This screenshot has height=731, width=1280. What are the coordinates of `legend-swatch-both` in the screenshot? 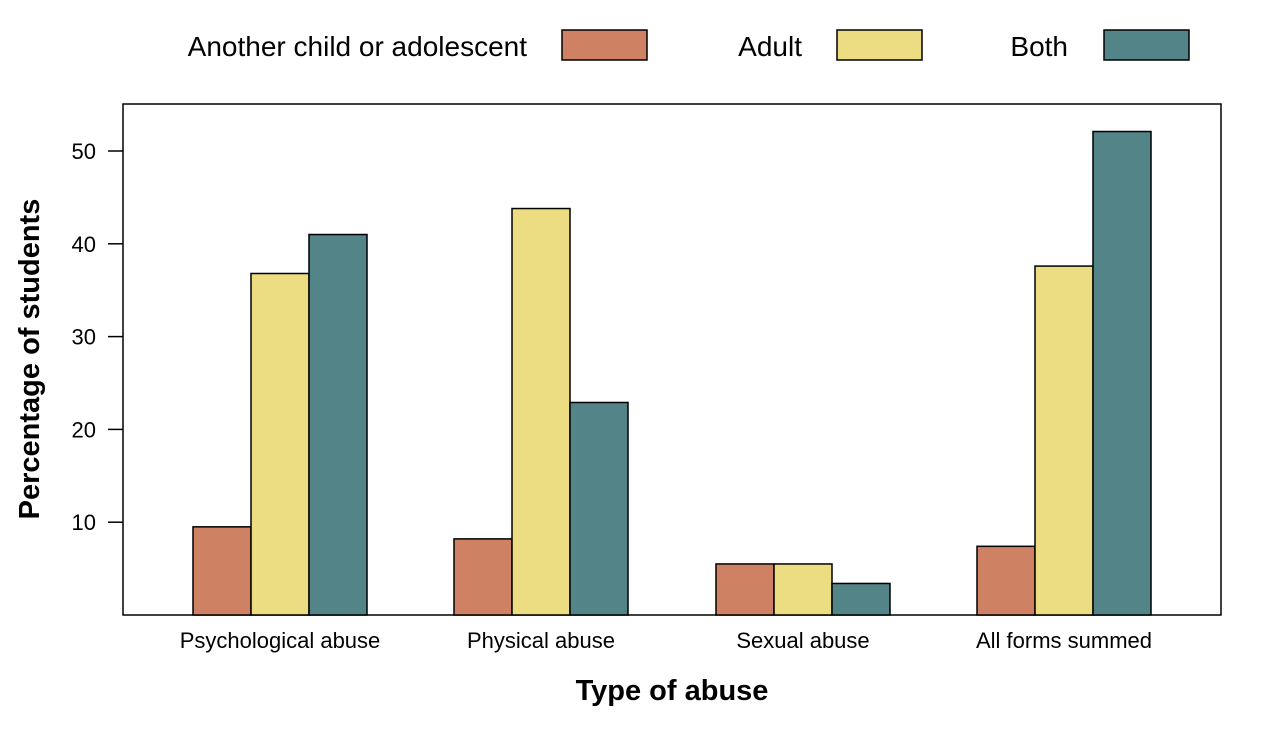 It's located at (1146, 45).